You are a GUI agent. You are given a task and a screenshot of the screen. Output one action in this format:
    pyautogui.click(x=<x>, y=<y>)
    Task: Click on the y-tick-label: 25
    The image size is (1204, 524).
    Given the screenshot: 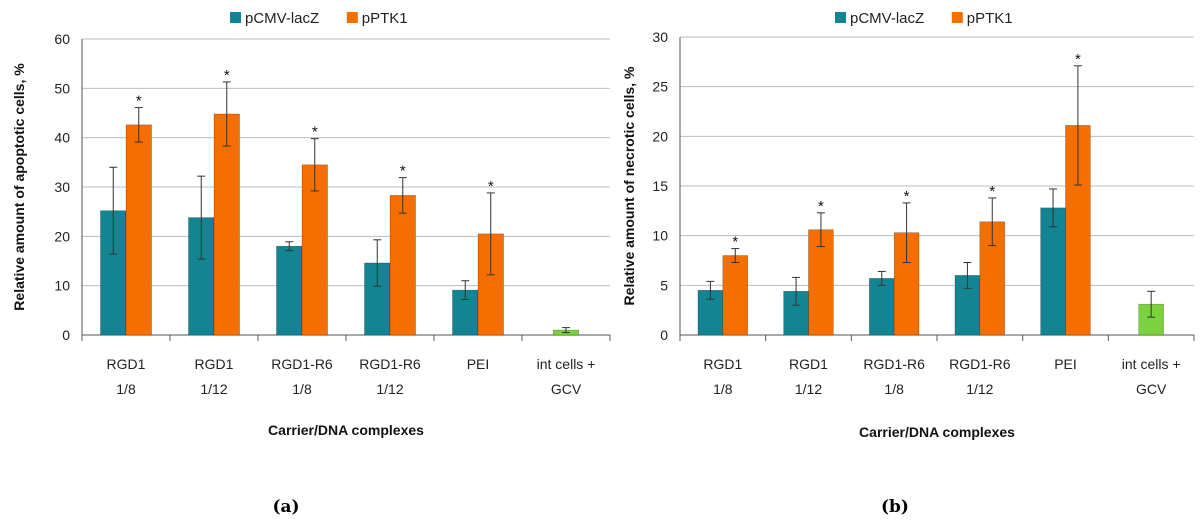 What is the action you would take?
    pyautogui.click(x=660, y=87)
    